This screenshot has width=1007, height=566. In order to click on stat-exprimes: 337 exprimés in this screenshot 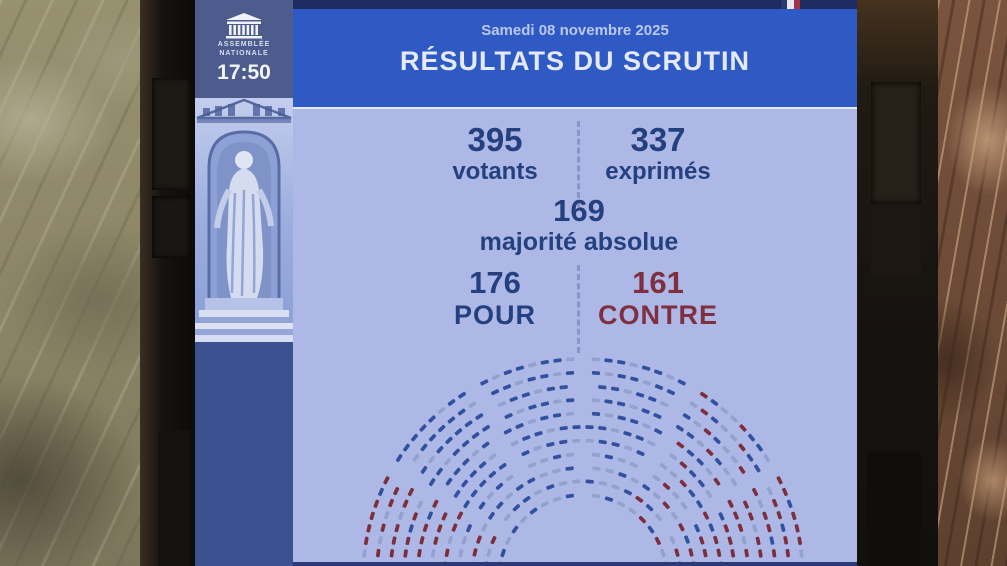, I will do `click(658, 153)`.